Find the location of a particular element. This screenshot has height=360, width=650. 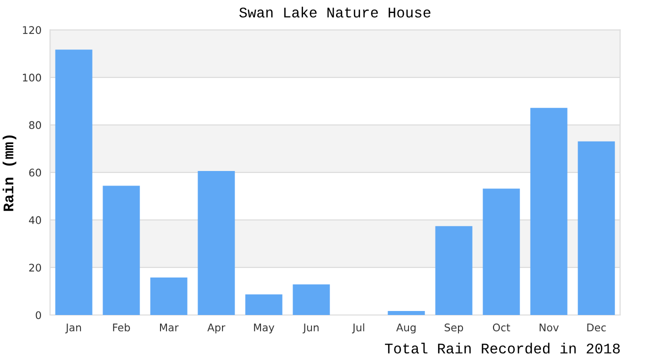

x-tick-label: Dec is located at coordinates (596, 328).